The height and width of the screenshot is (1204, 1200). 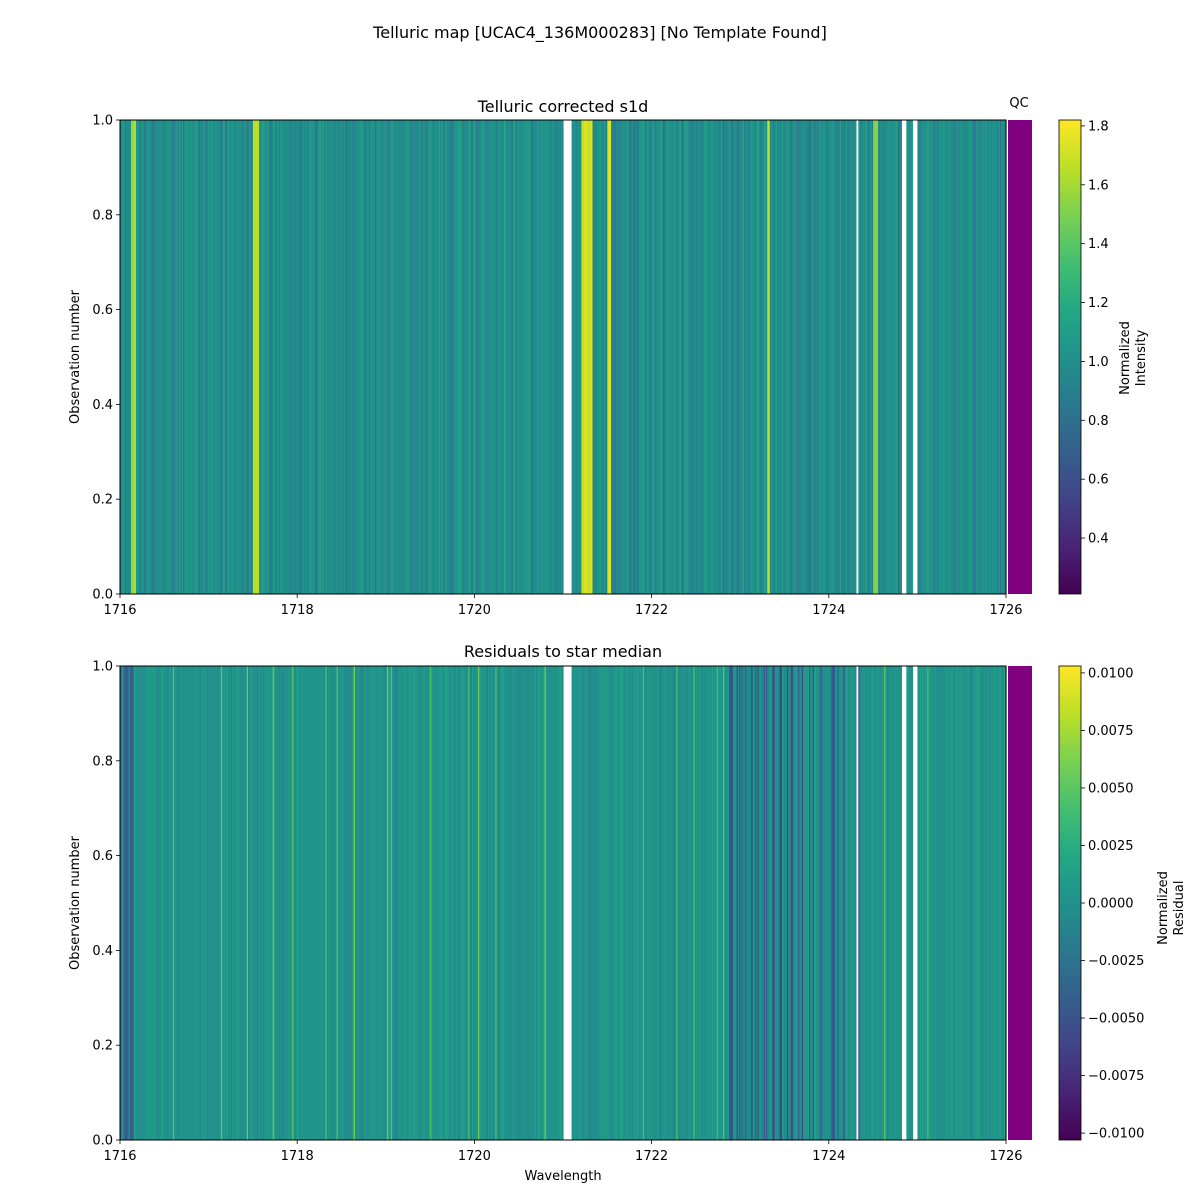 I want to click on x-tick-label: 1718, so click(x=297, y=1156).